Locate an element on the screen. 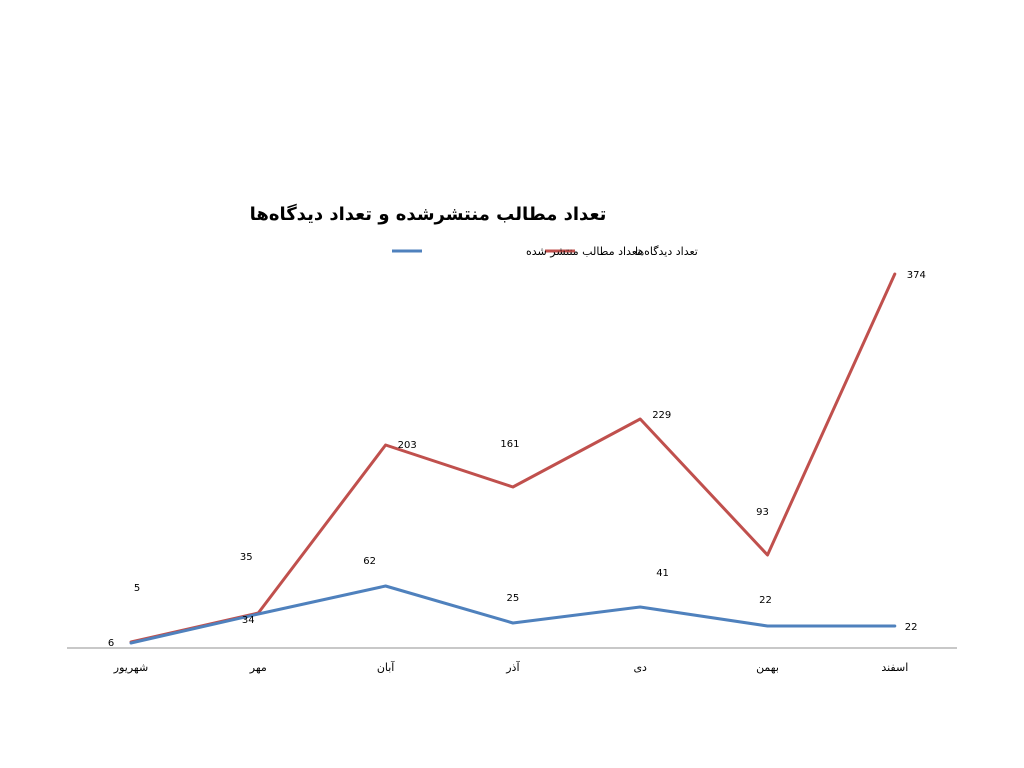  chart-title: تعداد مطالب منتشرشده و تعداد دیدگاه‌ها is located at coordinates (428, 214).